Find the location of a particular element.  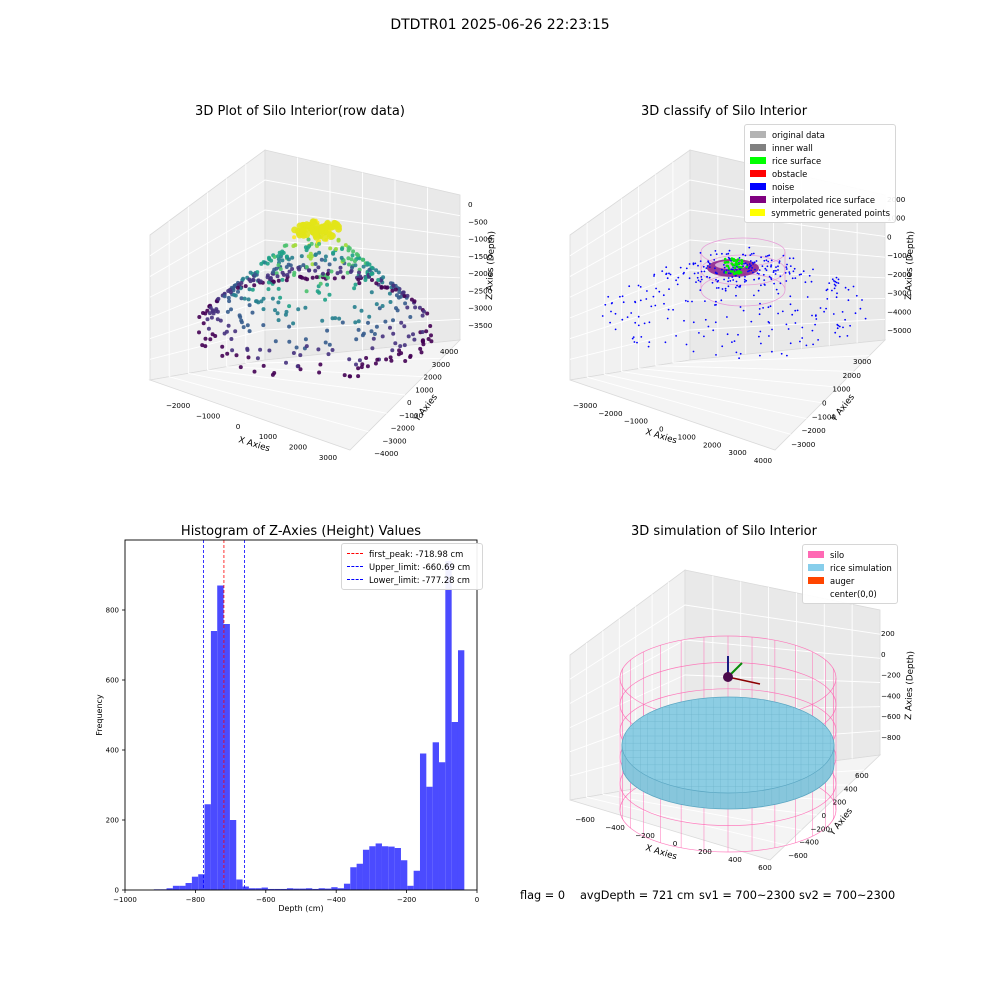

simulation-legend: silo rice simulation auger center(0,0) is located at coordinates (850, 574).